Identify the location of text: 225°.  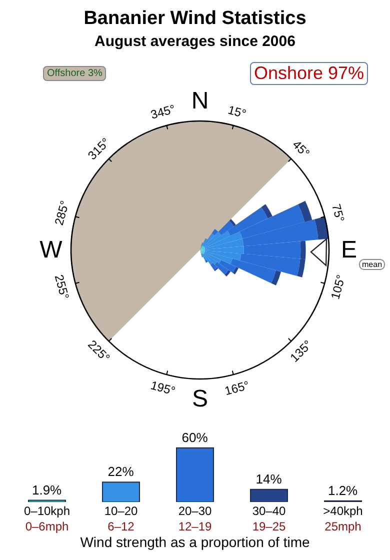
(99, 351).